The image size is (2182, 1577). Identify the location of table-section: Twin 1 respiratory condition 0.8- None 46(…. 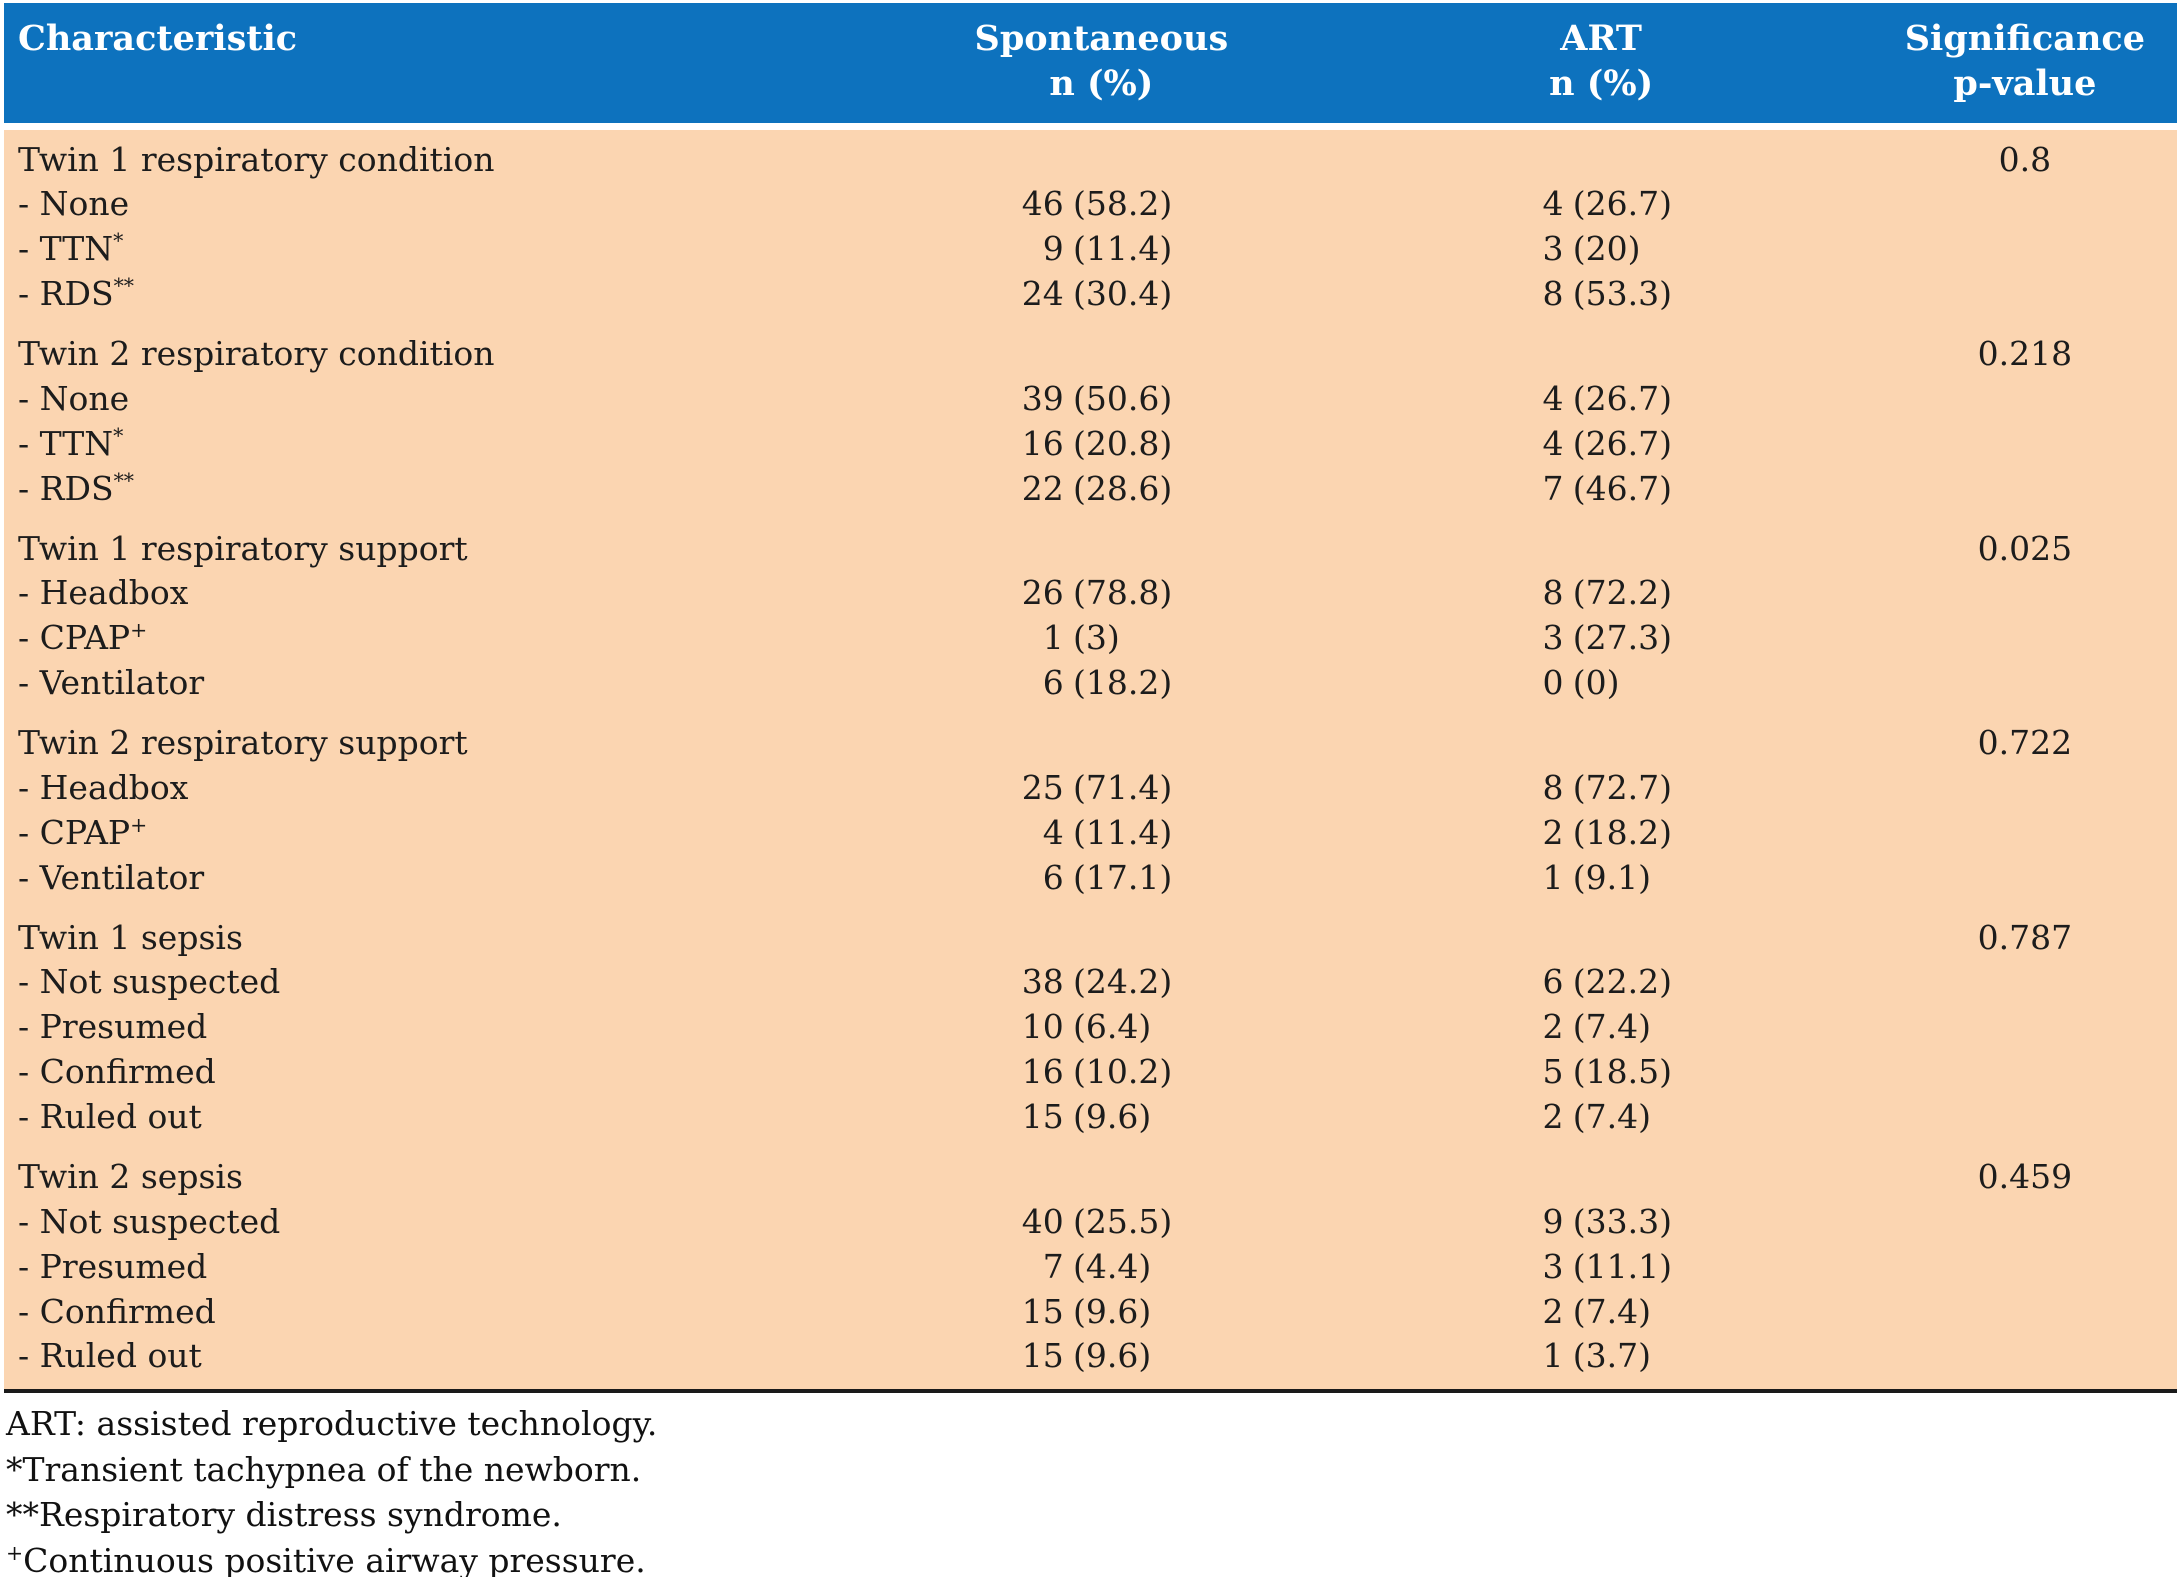
(1090, 228).